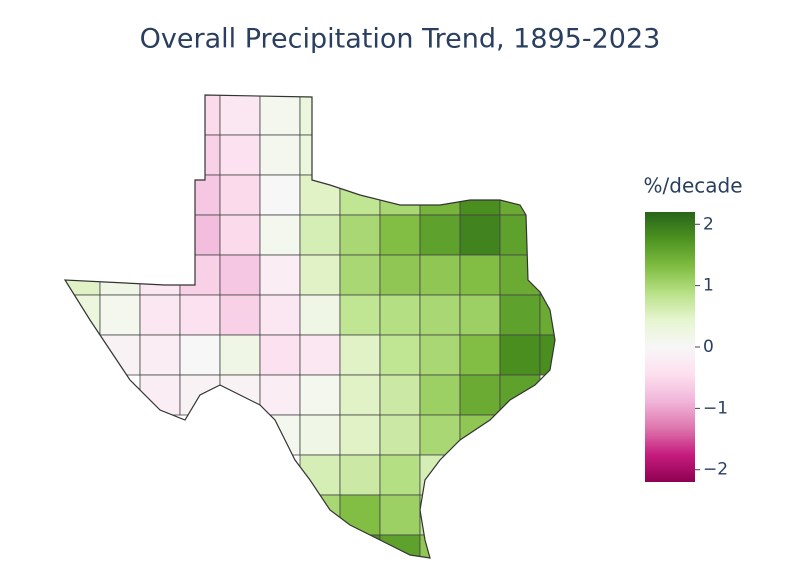 The image size is (800, 583). What do you see at coordinates (708, 347) in the screenshot?
I see `colorbar-tick-label: 0` at bounding box center [708, 347].